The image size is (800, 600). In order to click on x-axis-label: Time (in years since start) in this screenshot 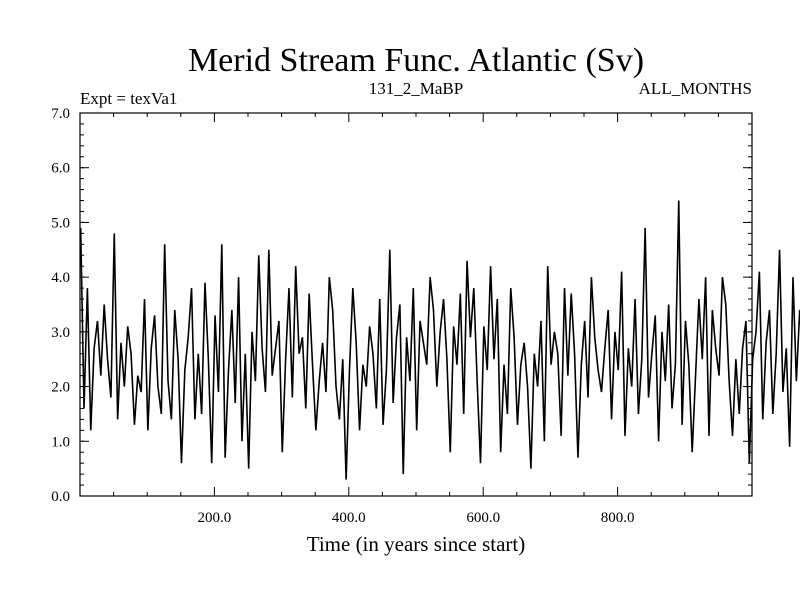, I will do `click(416, 544)`.